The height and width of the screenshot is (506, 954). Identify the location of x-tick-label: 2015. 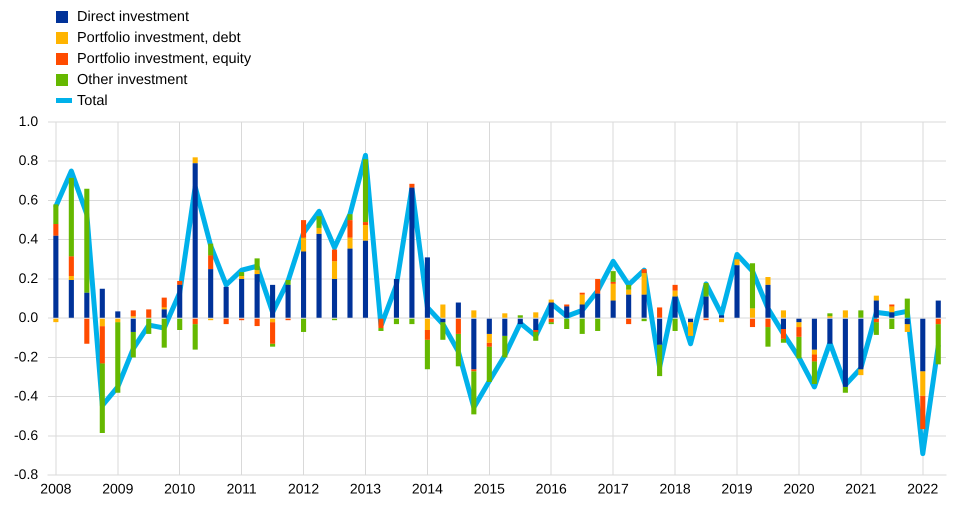
(490, 488).